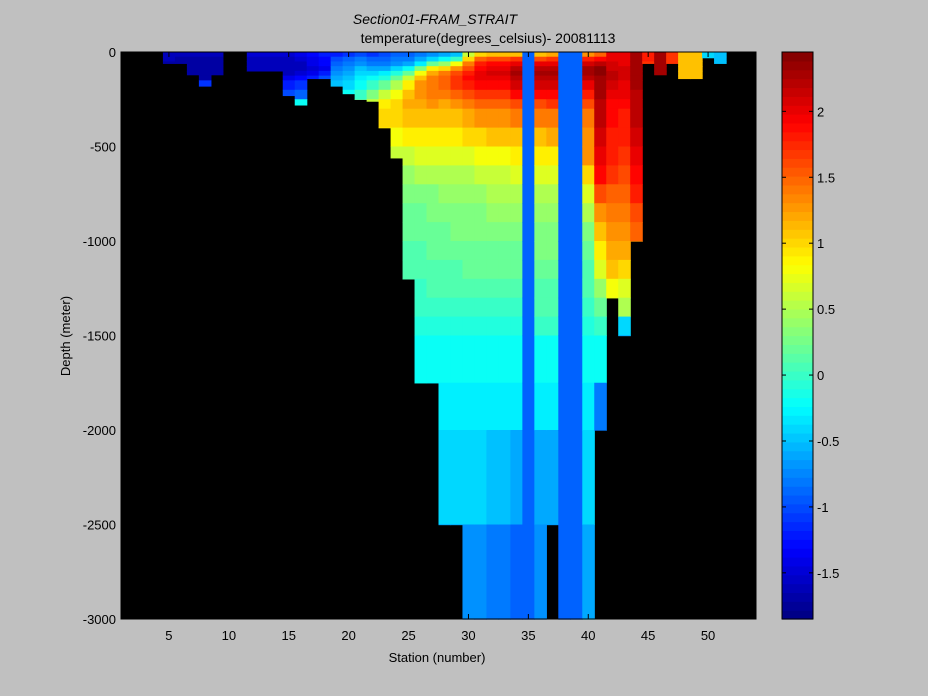 This screenshot has width=928, height=696. What do you see at coordinates (820, 243) in the screenshot?
I see `colorbar-tick-label: 1` at bounding box center [820, 243].